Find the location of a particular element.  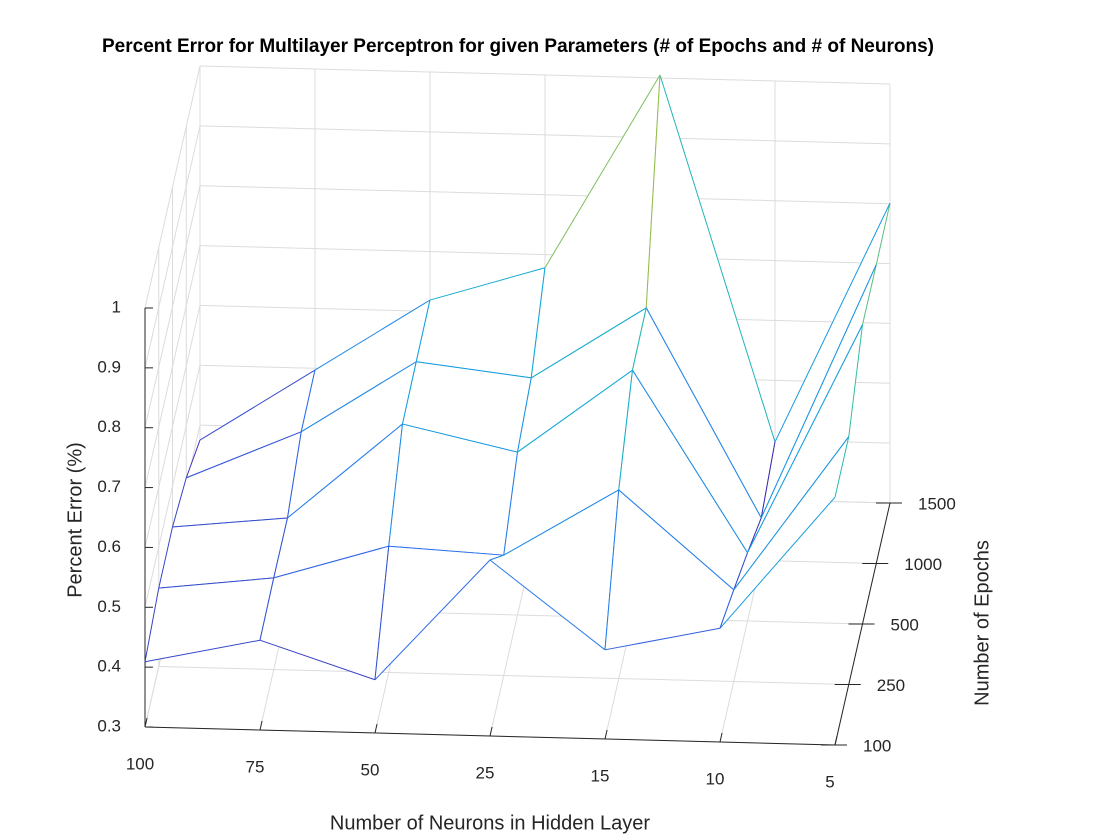

y-axis-label: Number of Epochs is located at coordinates (982, 623).